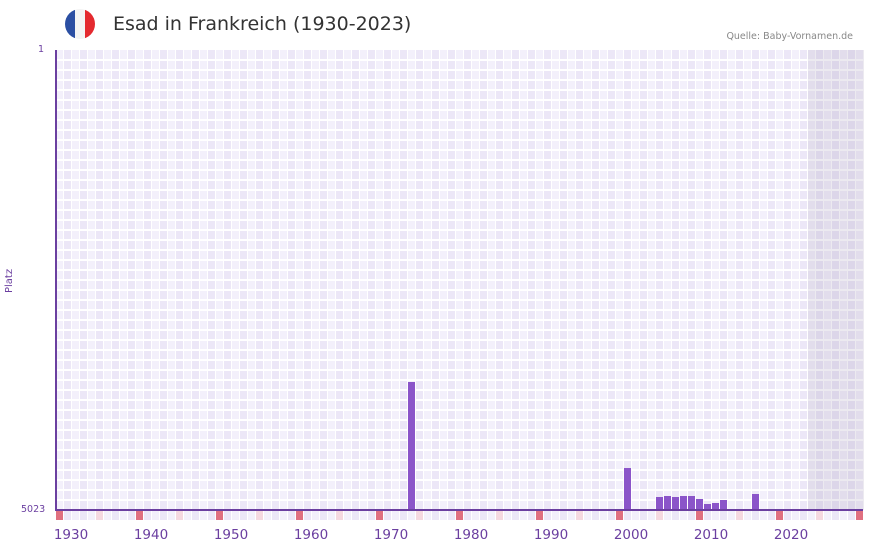 The width and height of the screenshot is (873, 552). I want to click on bar-2011, so click(723, 504).